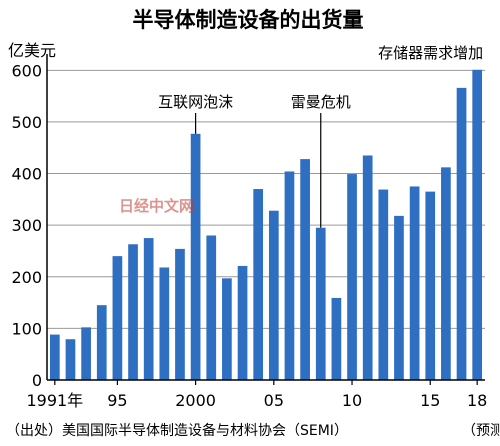 The image size is (500, 446). I want to click on x-tick-label: 2000, so click(195, 400).